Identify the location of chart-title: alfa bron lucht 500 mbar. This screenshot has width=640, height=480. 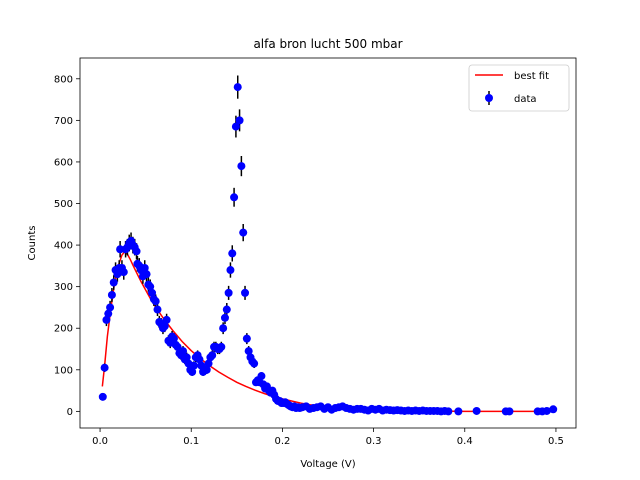
(327, 44).